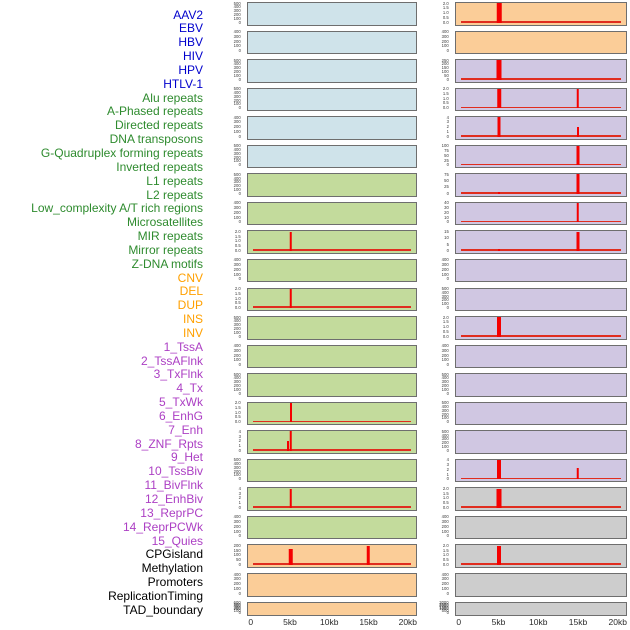  I want to click on y-tick-label: 5, so click(447, 244).